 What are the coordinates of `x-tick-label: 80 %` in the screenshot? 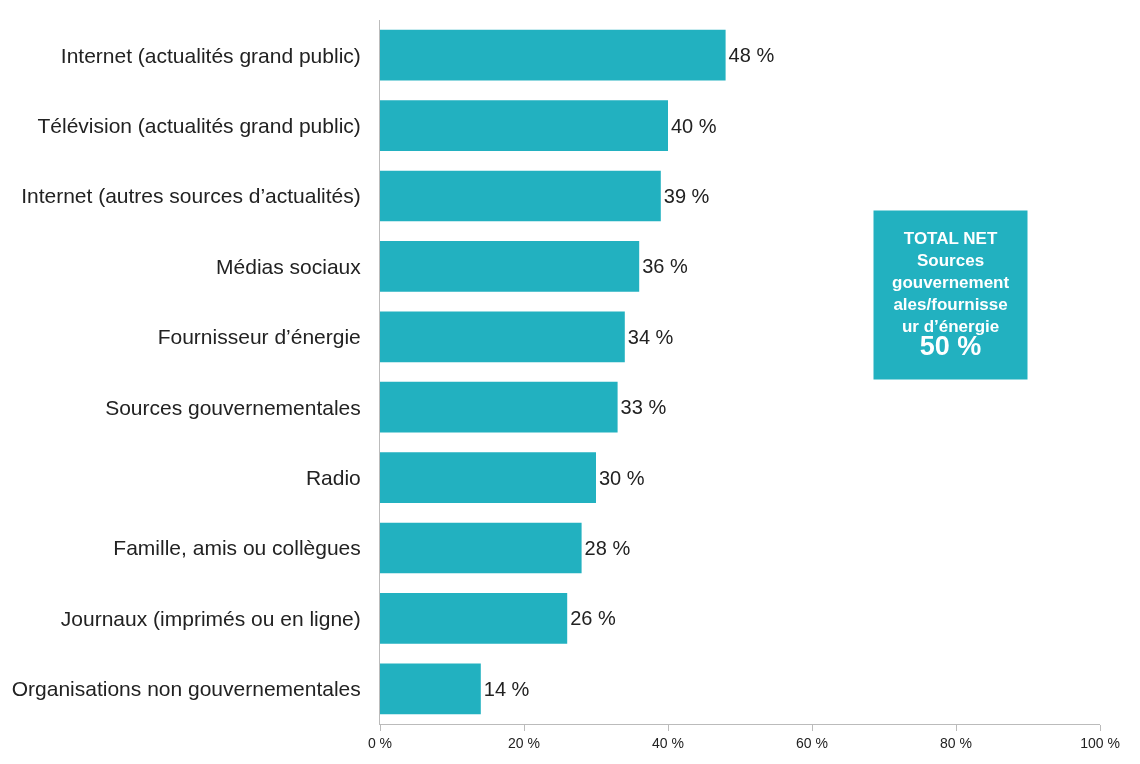 It's located at (956, 742).